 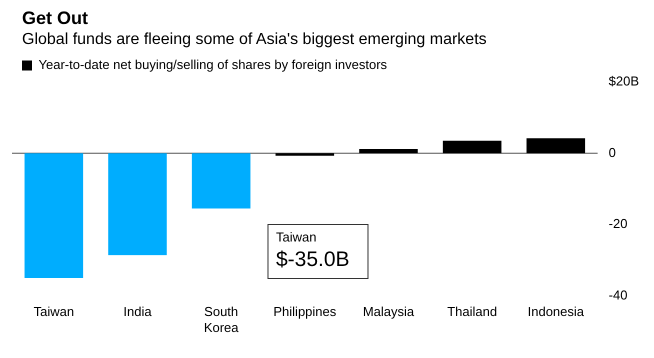 What do you see at coordinates (618, 294) in the screenshot?
I see `y-tick-label: -40` at bounding box center [618, 294].